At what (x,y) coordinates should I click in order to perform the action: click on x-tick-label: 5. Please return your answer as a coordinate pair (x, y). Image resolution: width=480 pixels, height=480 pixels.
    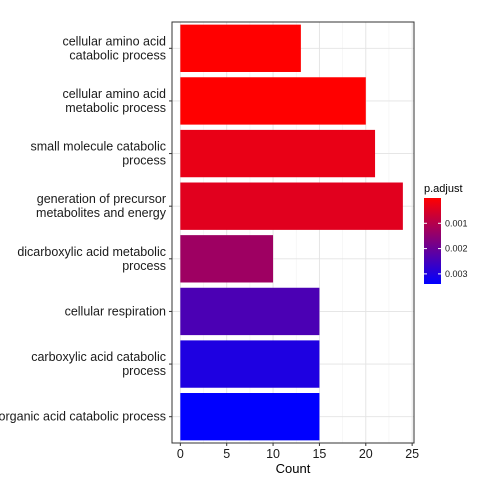
    Looking at the image, I should click on (226, 454).